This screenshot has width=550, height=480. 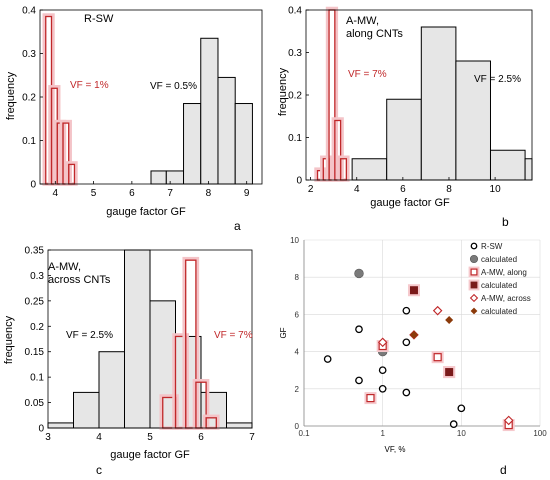 What do you see at coordinates (89, 85) in the screenshot?
I see `panel-a-vf-red: VF = 1%` at bounding box center [89, 85].